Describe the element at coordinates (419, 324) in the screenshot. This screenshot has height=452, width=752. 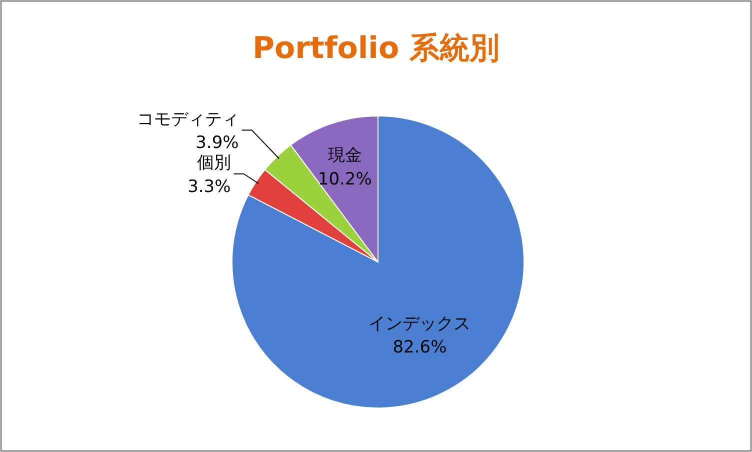
I see `slice-label: インデックス` at that location.